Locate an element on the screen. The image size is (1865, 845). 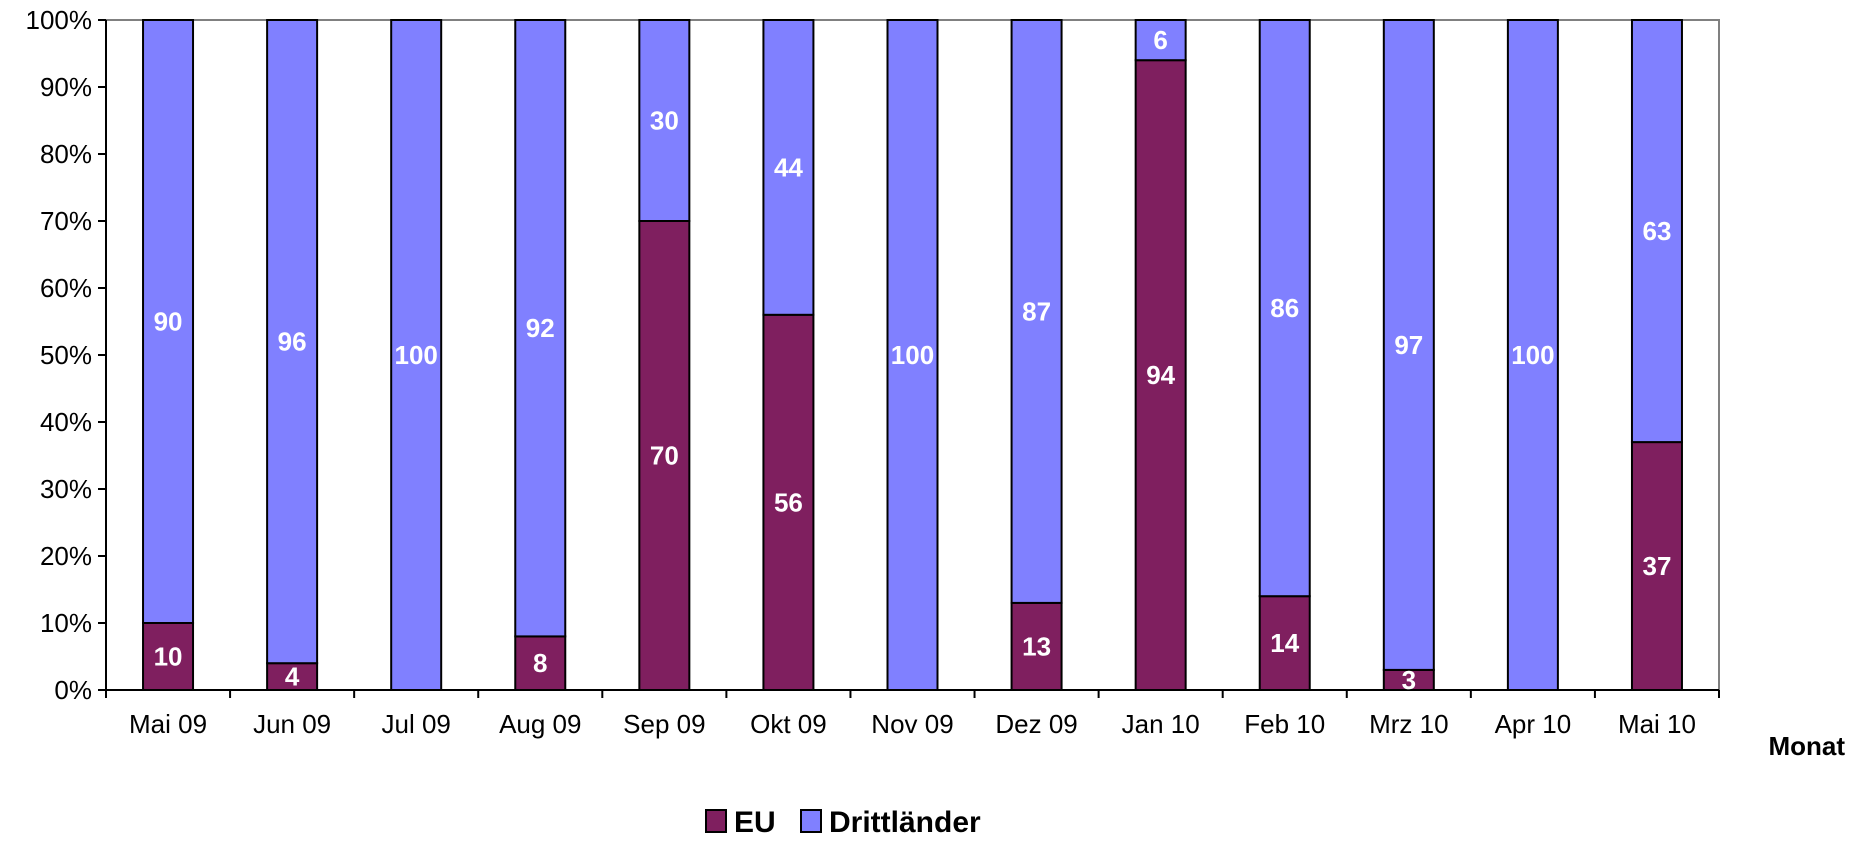
data-label: 92 is located at coordinates (540, 328).